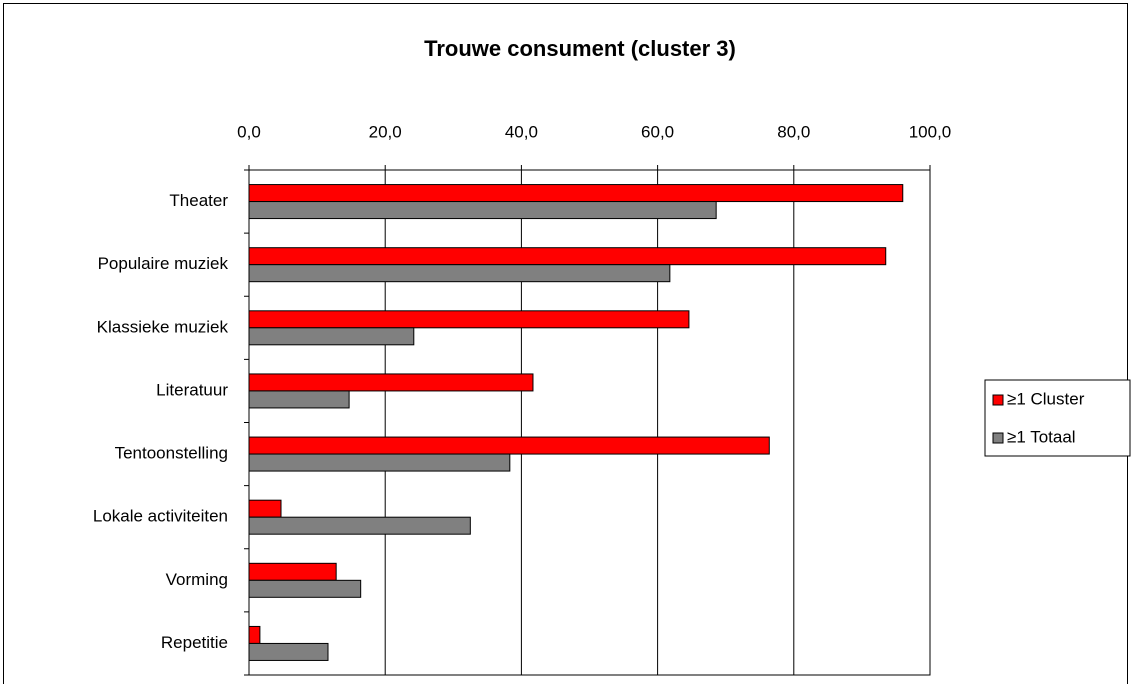 The height and width of the screenshot is (684, 1132). I want to click on x-tick-label: 100,0, so click(930, 131).